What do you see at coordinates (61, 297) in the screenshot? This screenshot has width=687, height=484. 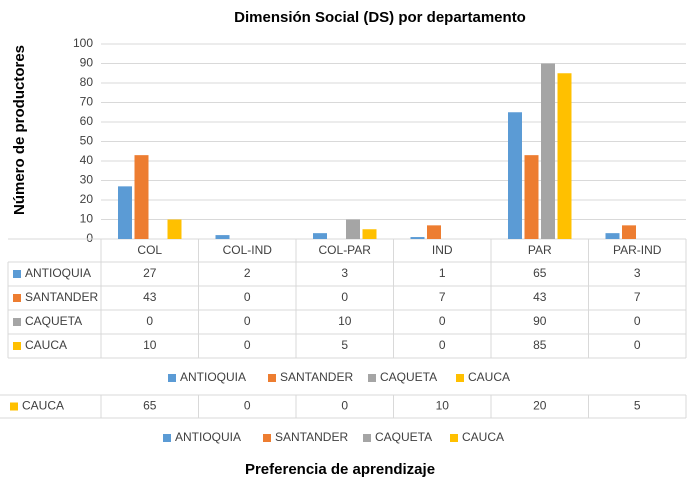 I see `table-row-label: SANTANDER` at bounding box center [61, 297].